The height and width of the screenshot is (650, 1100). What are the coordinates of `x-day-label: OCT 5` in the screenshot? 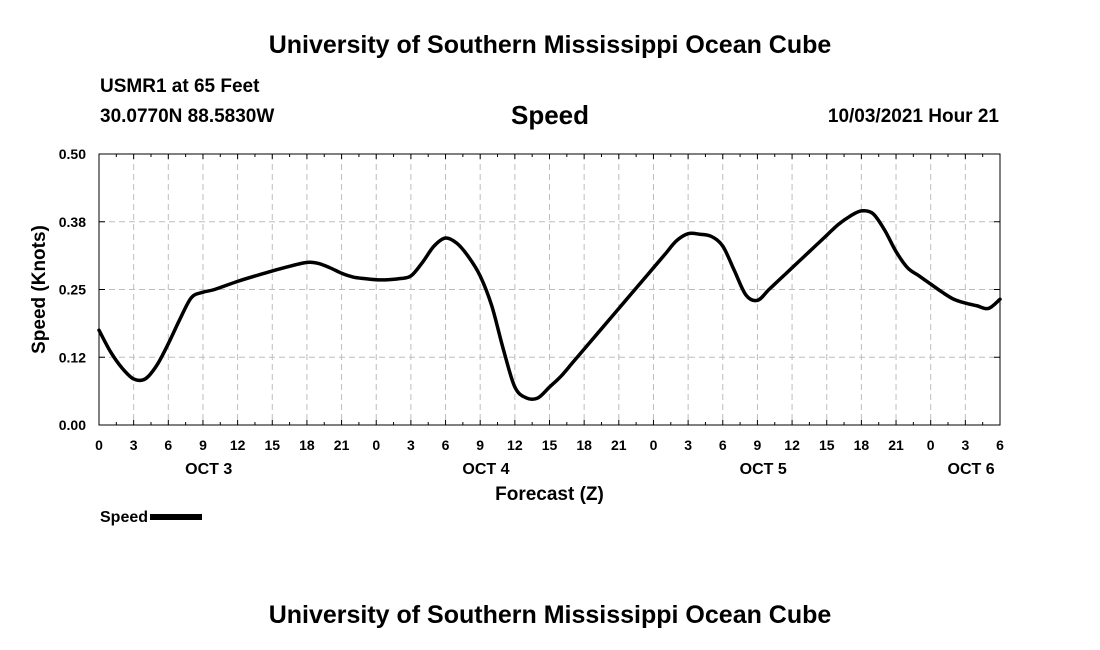 It's located at (763, 469).